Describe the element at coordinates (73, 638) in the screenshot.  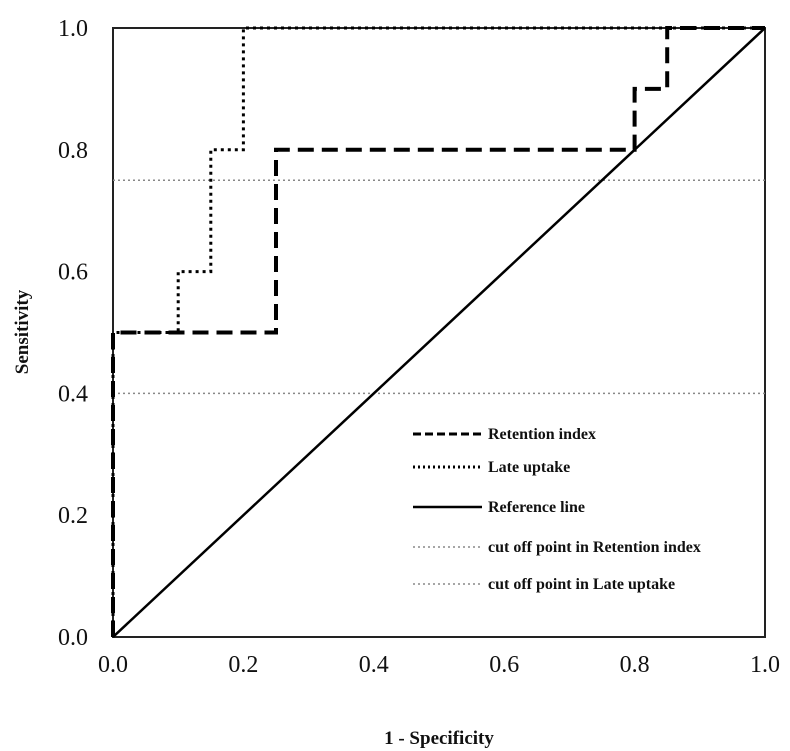
I see `y-tick-label: 0.0` at that location.